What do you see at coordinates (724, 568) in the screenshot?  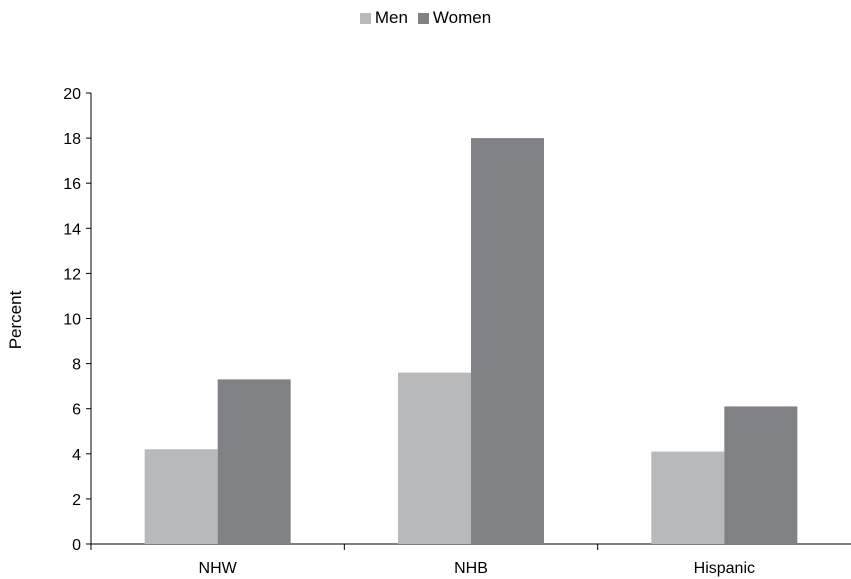 I see `x-tick-label: Hispanic` at bounding box center [724, 568].